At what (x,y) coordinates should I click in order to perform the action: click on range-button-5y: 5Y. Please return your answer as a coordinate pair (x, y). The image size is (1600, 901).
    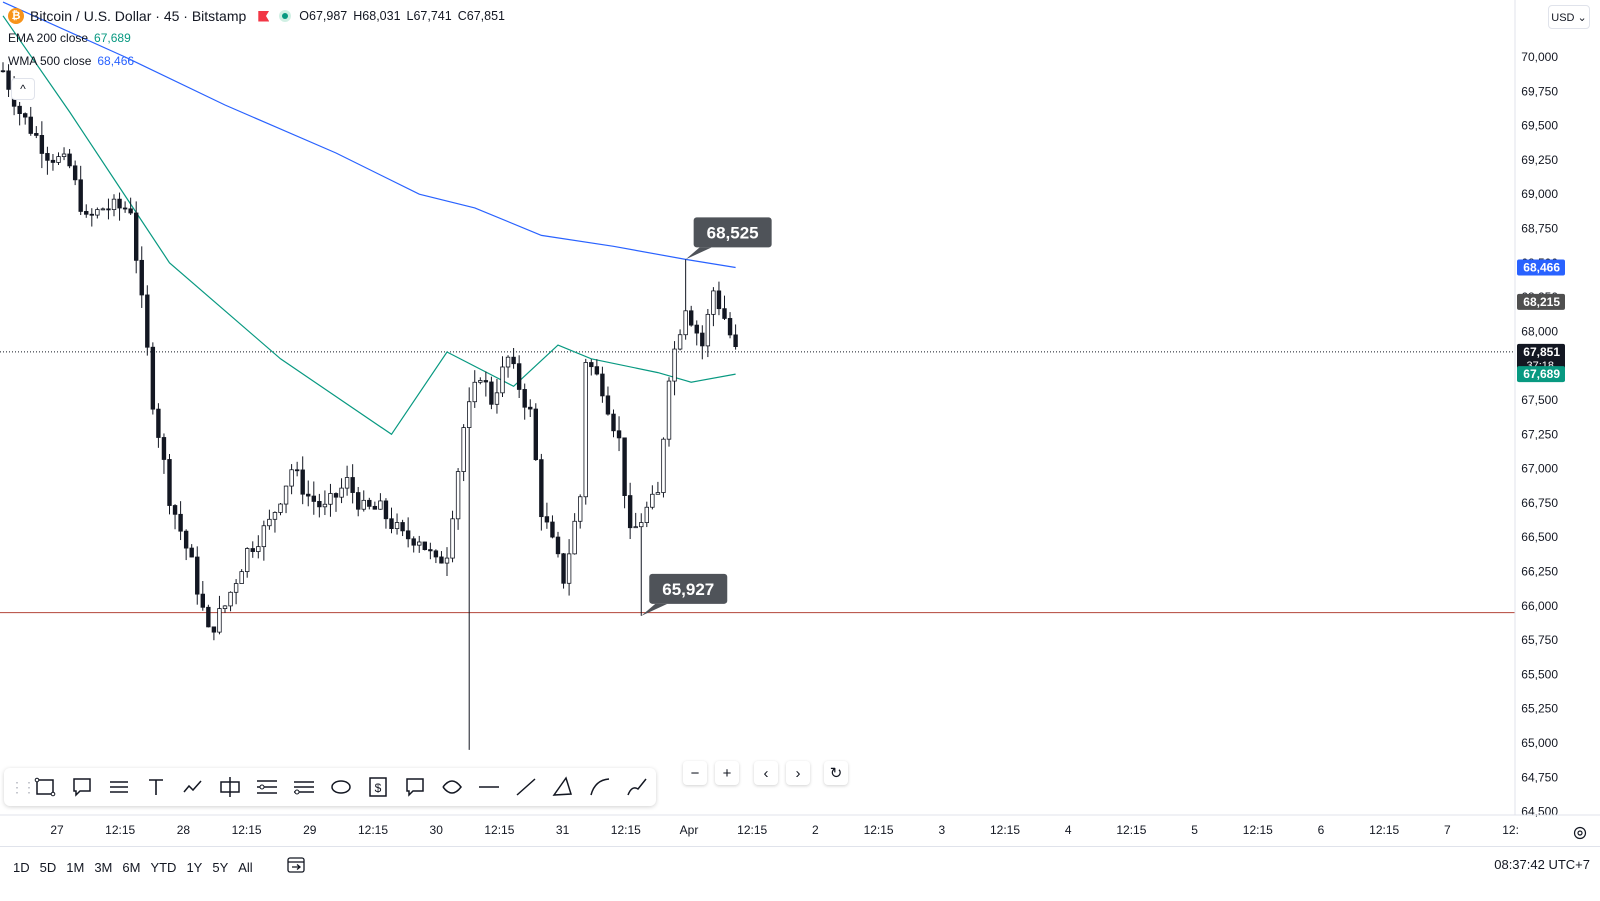
    Looking at the image, I should click on (220, 867).